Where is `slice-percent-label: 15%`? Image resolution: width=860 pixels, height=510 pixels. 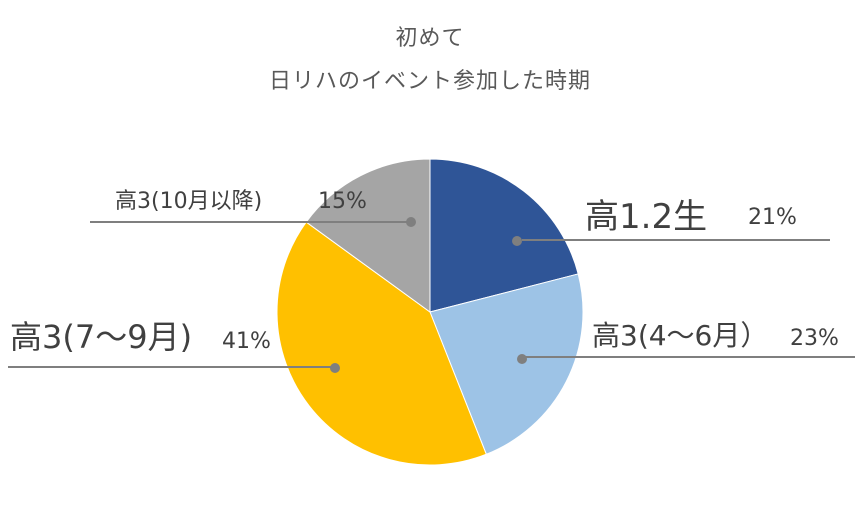 slice-percent-label: 15% is located at coordinates (342, 201).